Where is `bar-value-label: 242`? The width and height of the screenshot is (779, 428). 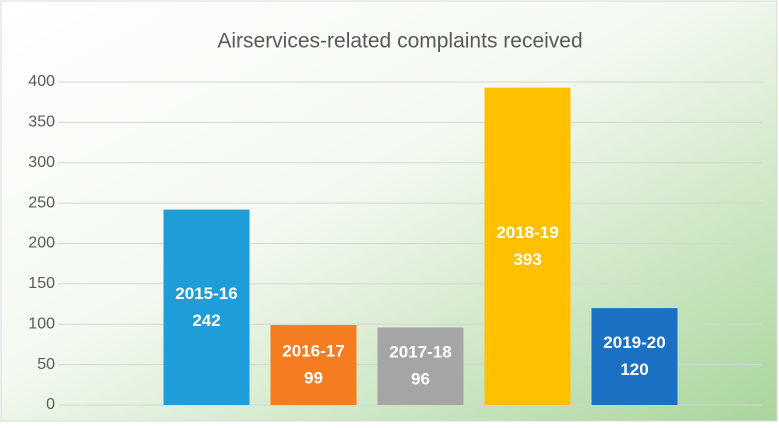
bar-value-label: 242 is located at coordinates (206, 320).